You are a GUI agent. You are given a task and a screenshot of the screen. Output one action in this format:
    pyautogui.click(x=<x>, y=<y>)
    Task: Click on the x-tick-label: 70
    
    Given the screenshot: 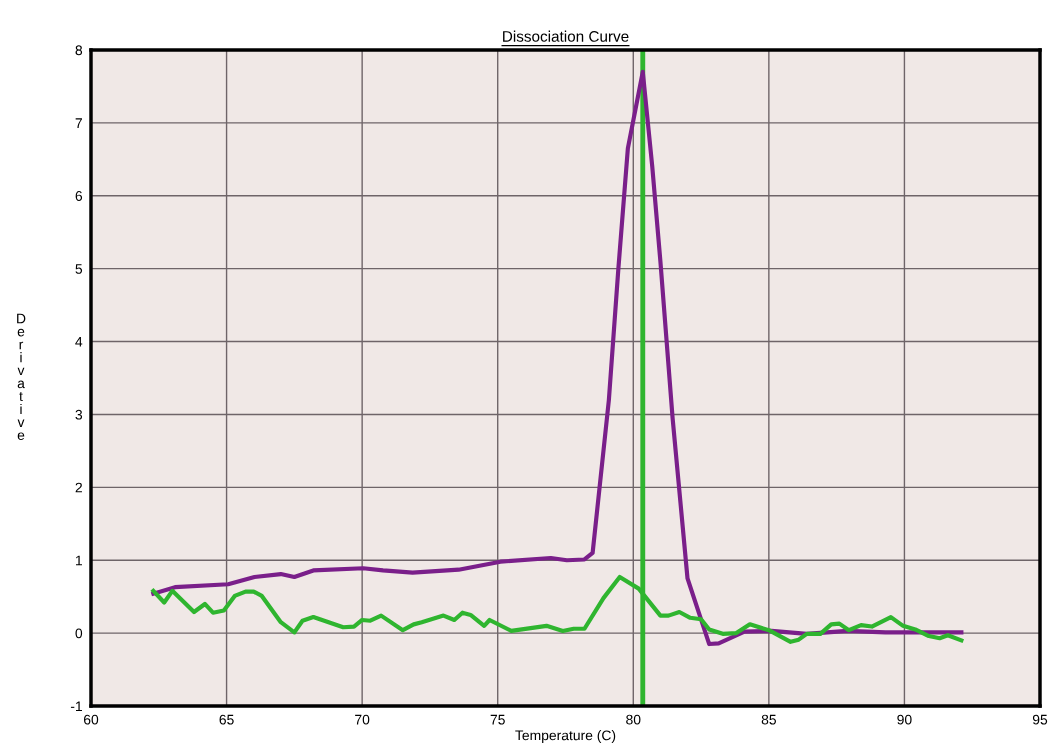 What is the action you would take?
    pyautogui.click(x=362, y=719)
    